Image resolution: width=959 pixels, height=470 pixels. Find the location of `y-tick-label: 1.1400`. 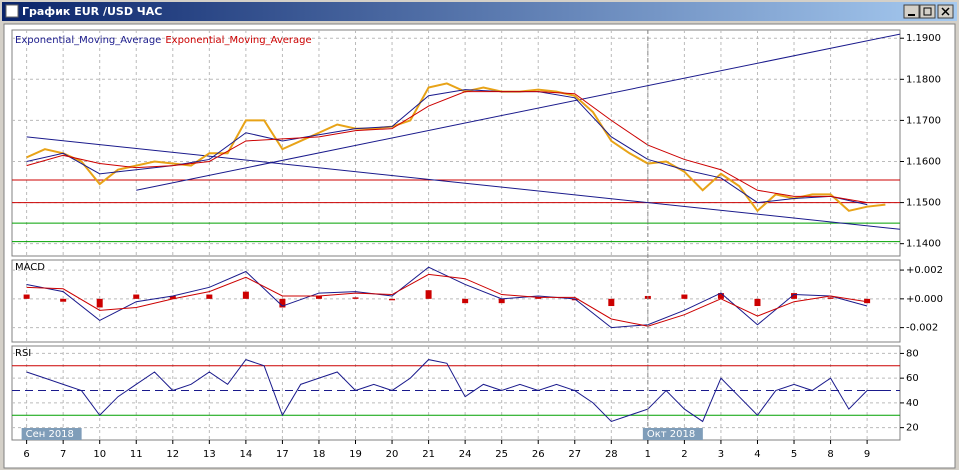

y-tick-label: 1.1400 is located at coordinates (923, 244).